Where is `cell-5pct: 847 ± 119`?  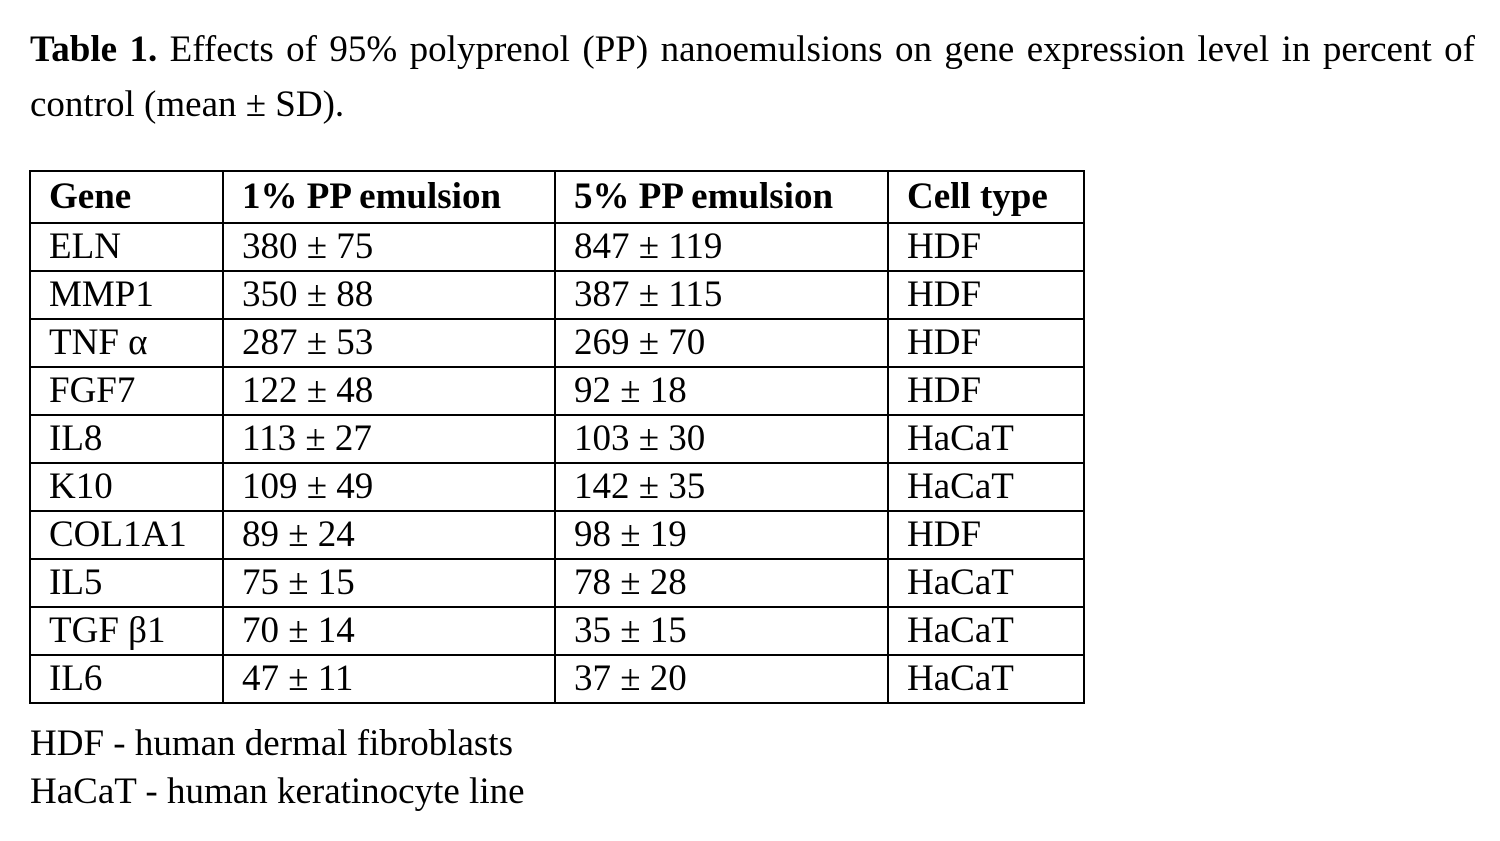
cell-5pct: 847 ± 119 is located at coordinates (721, 247).